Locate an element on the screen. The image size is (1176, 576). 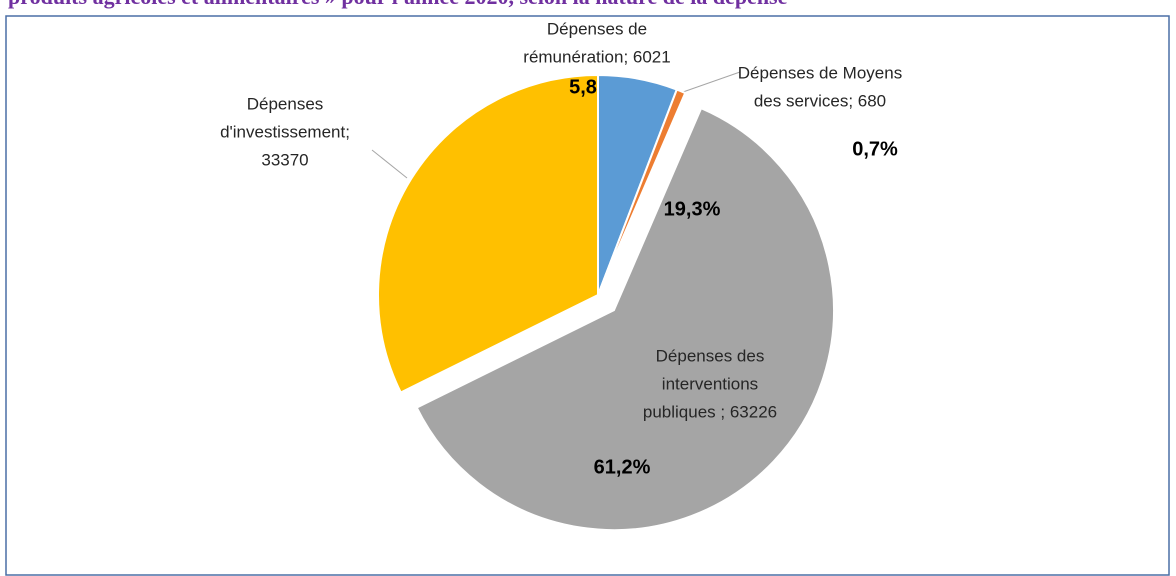
data-label: interventions is located at coordinates (710, 383).